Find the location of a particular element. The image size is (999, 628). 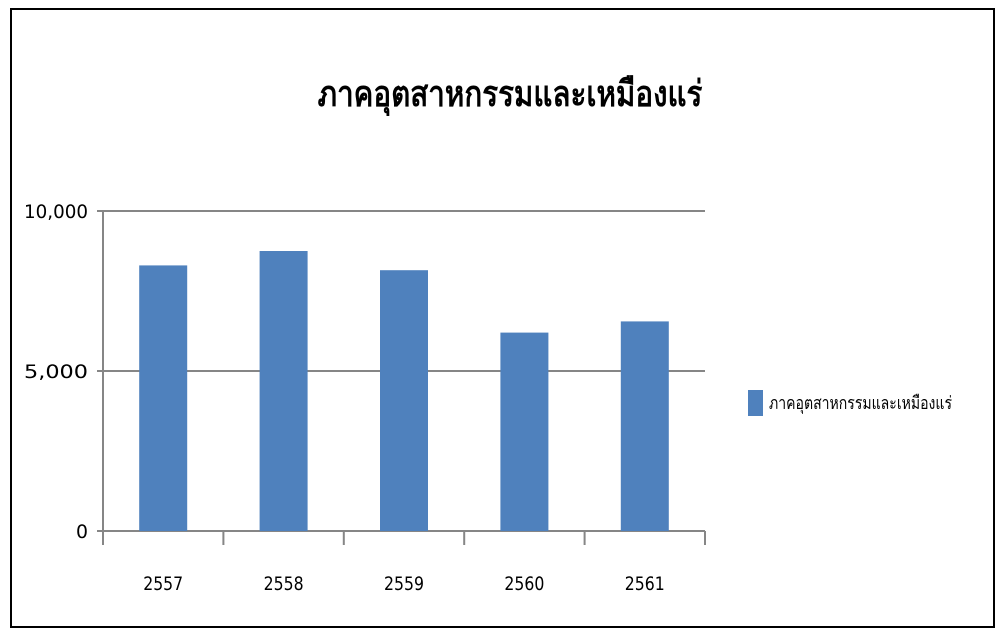

legend-label: ภาคอุตสาหกรรมและเหมืองแร่ is located at coordinates (861, 403).